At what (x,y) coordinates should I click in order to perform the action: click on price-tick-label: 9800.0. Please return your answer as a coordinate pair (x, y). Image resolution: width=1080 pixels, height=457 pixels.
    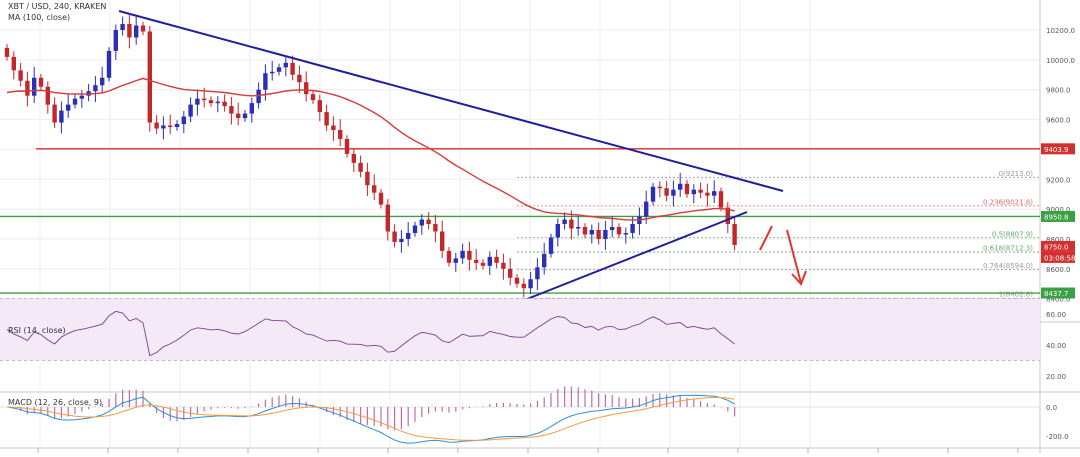
    Looking at the image, I should click on (1058, 91).